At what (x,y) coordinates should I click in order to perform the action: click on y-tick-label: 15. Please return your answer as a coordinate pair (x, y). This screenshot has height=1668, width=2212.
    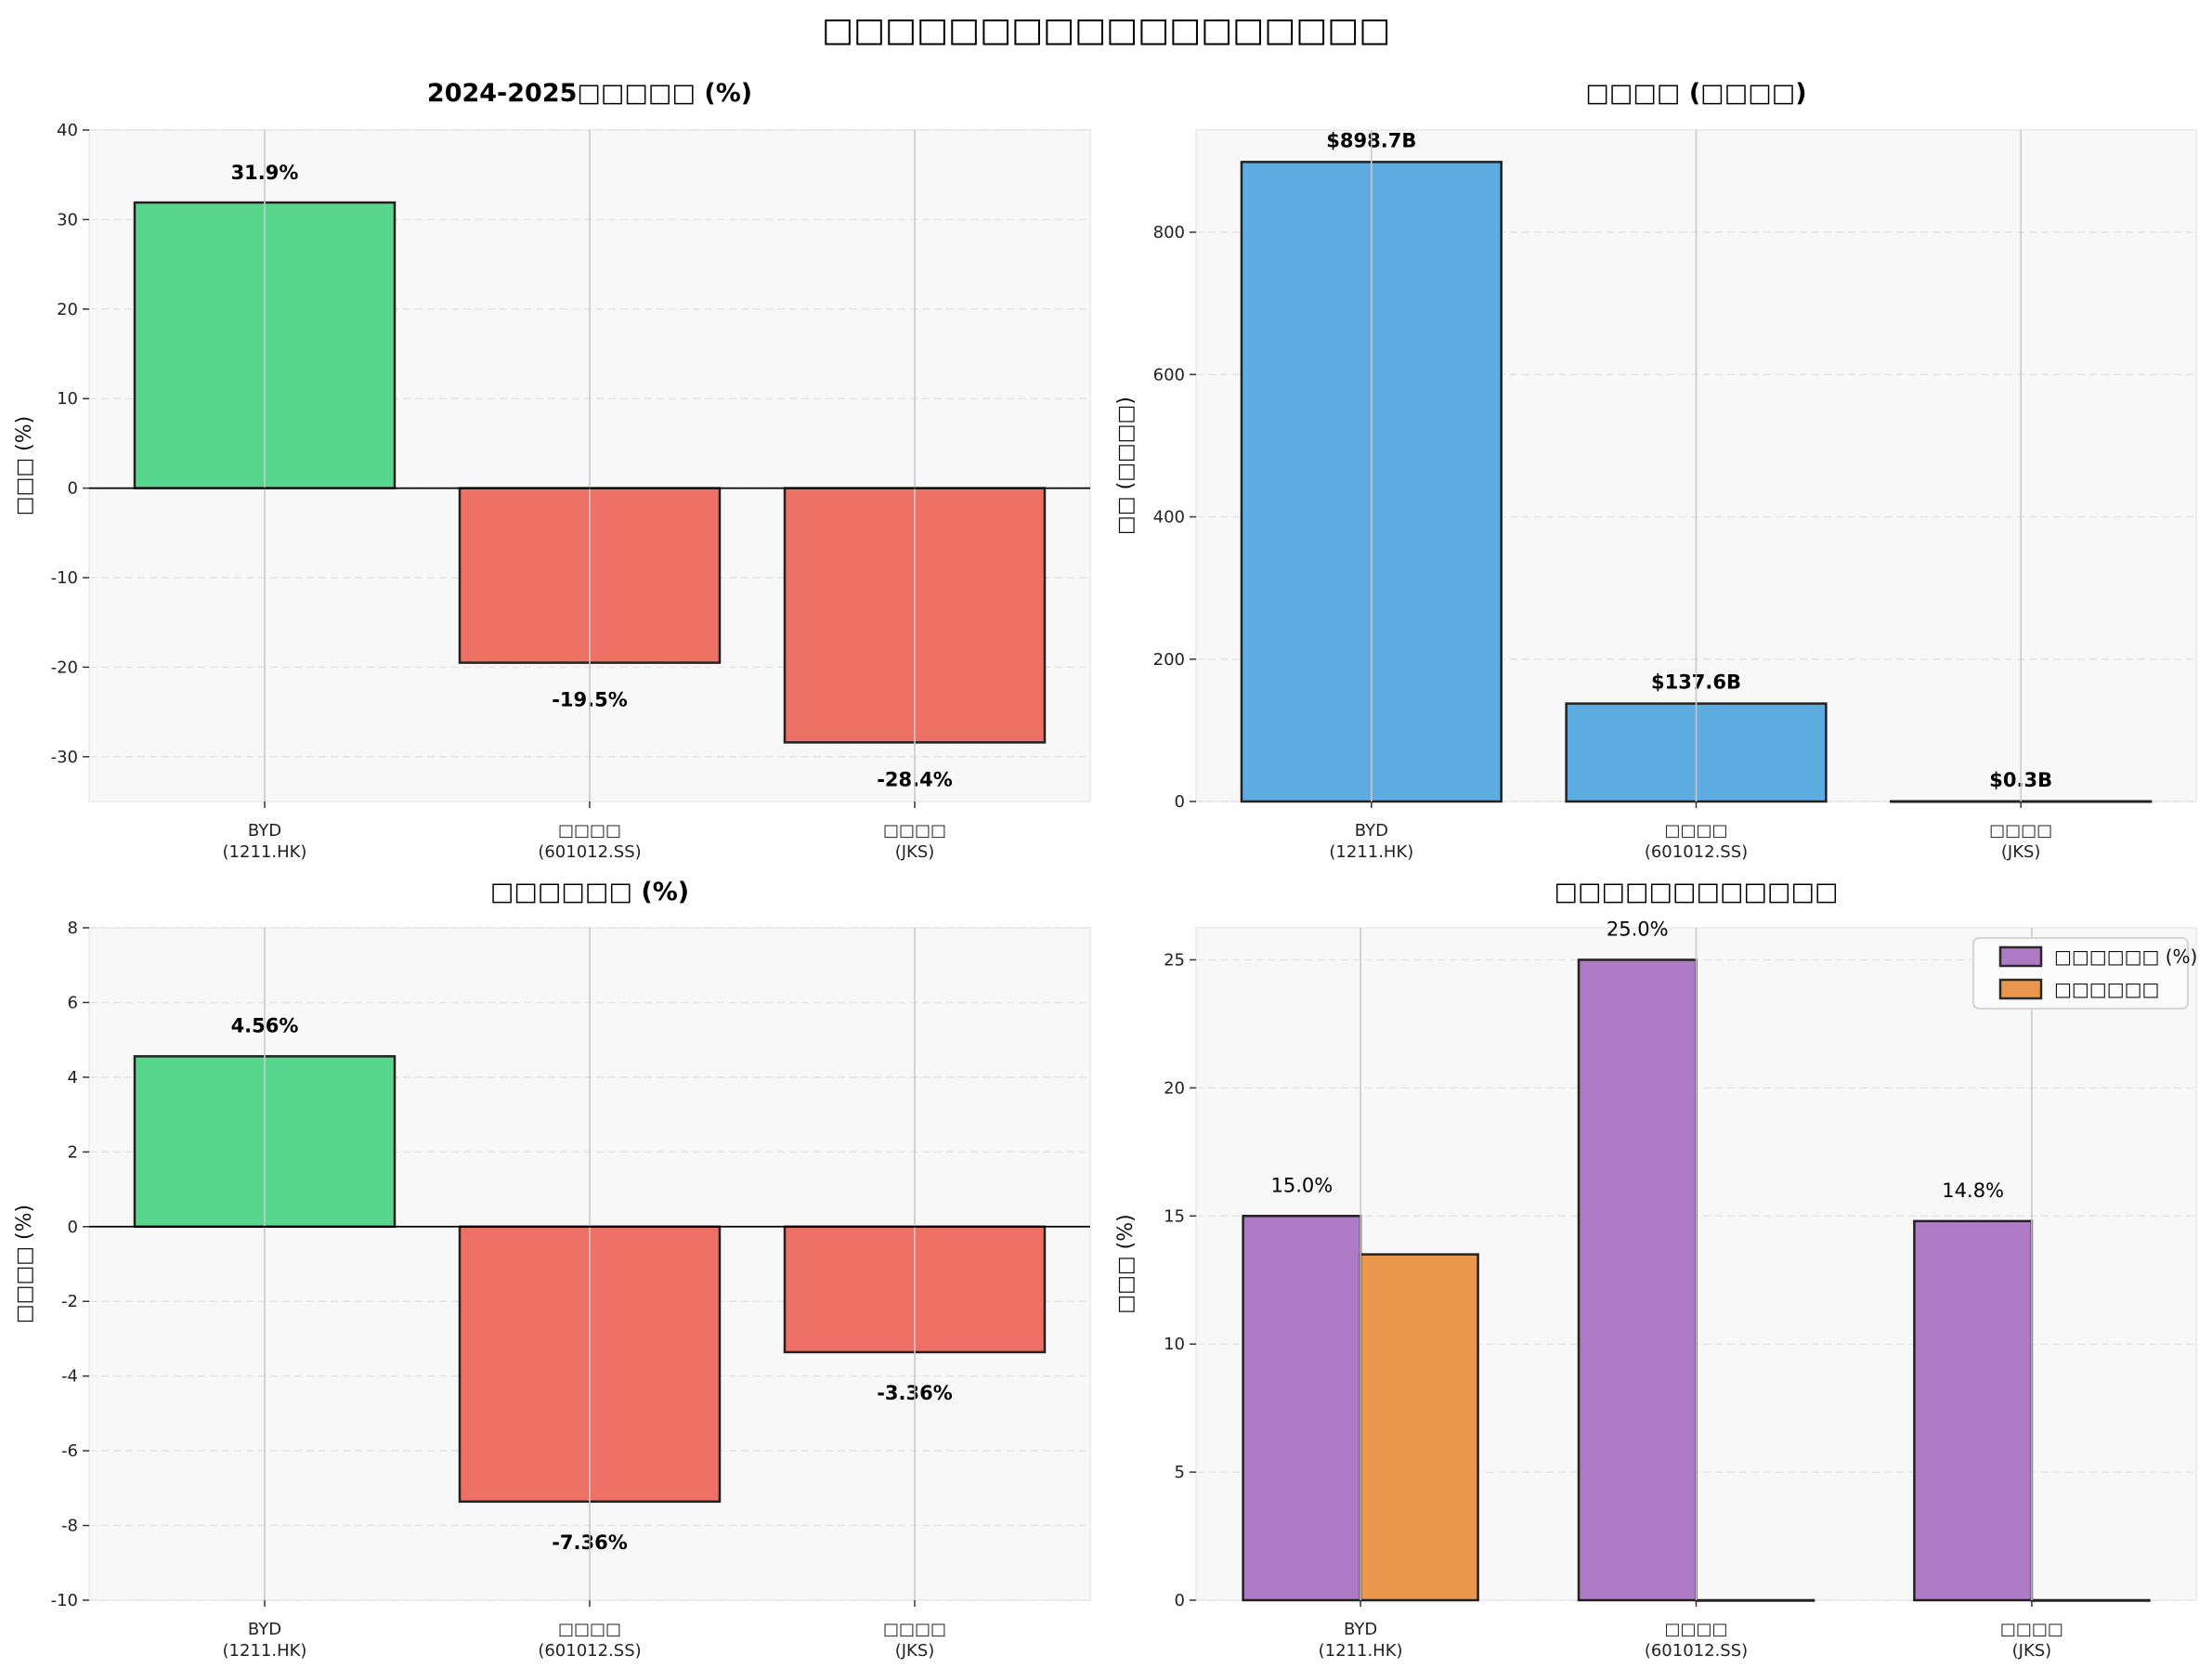
    Looking at the image, I should click on (1175, 1216).